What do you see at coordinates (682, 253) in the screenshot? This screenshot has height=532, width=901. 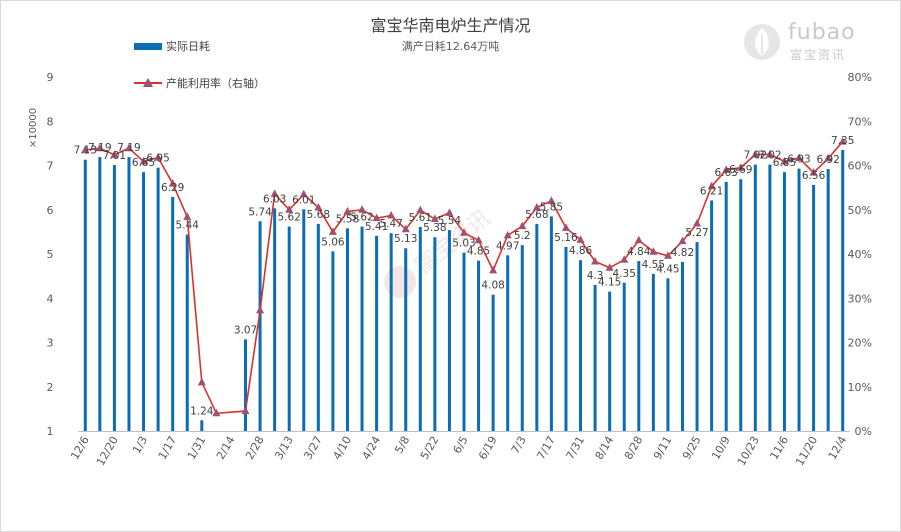 I see `data-label-41: 4.82` at bounding box center [682, 253].